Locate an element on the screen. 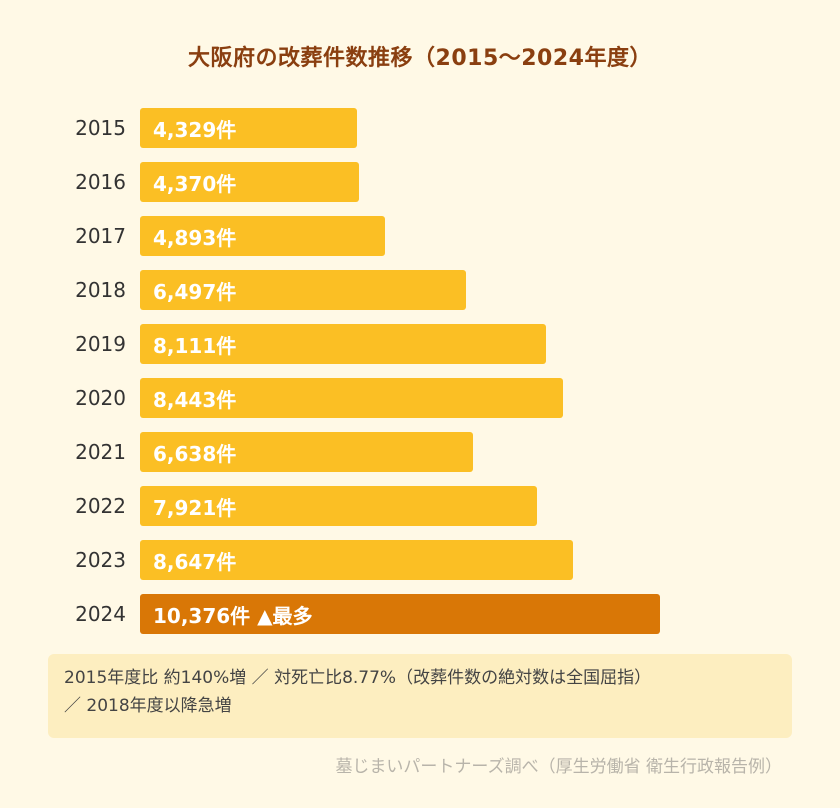 This screenshot has height=808, width=840. bar: 8,443件 is located at coordinates (351, 398).